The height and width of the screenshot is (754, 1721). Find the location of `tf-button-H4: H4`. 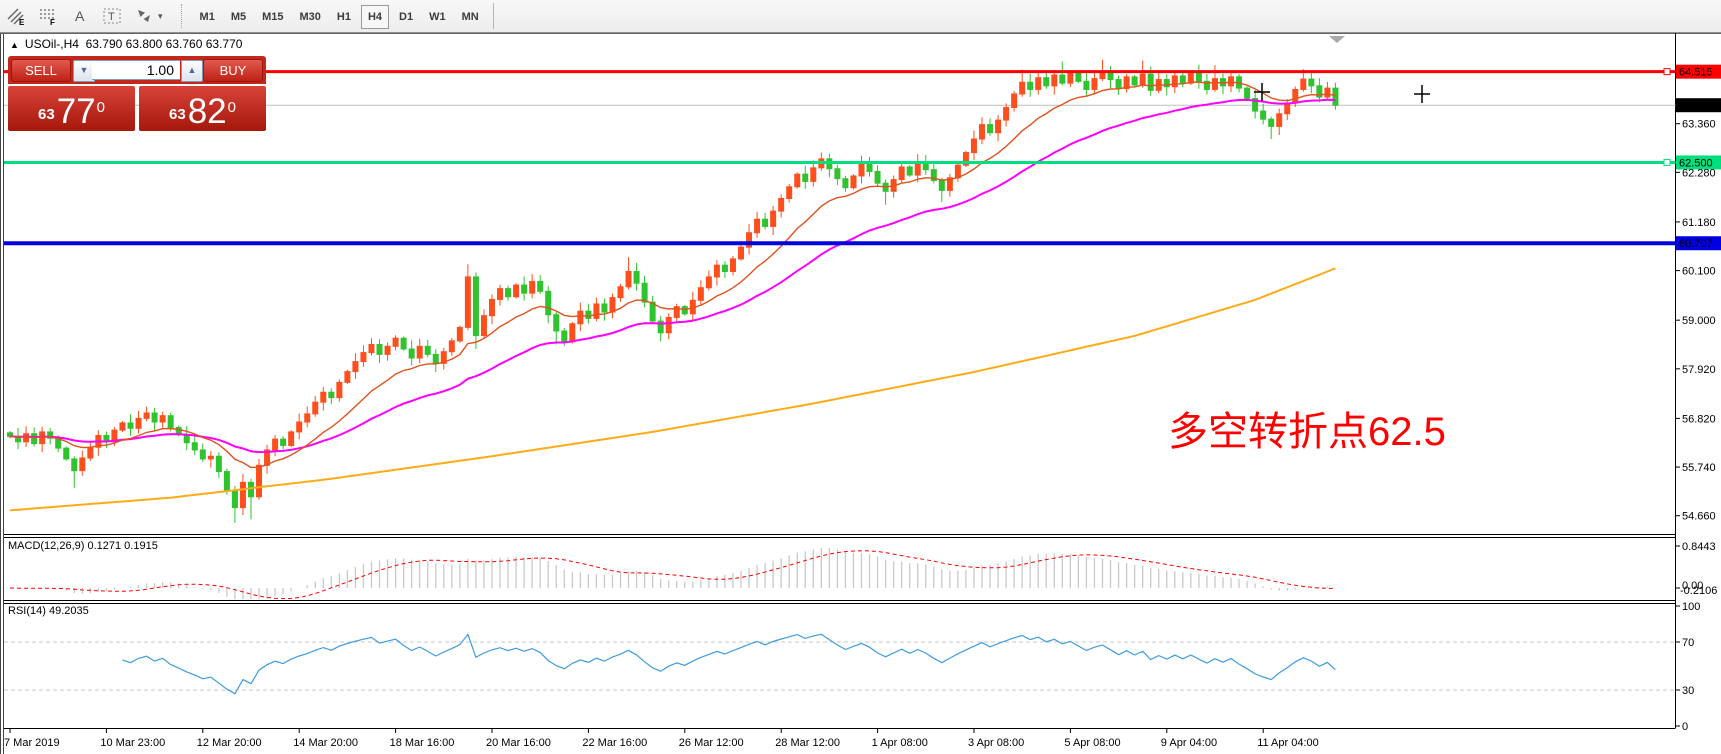

tf-button-H4: H4 is located at coordinates (375, 17).